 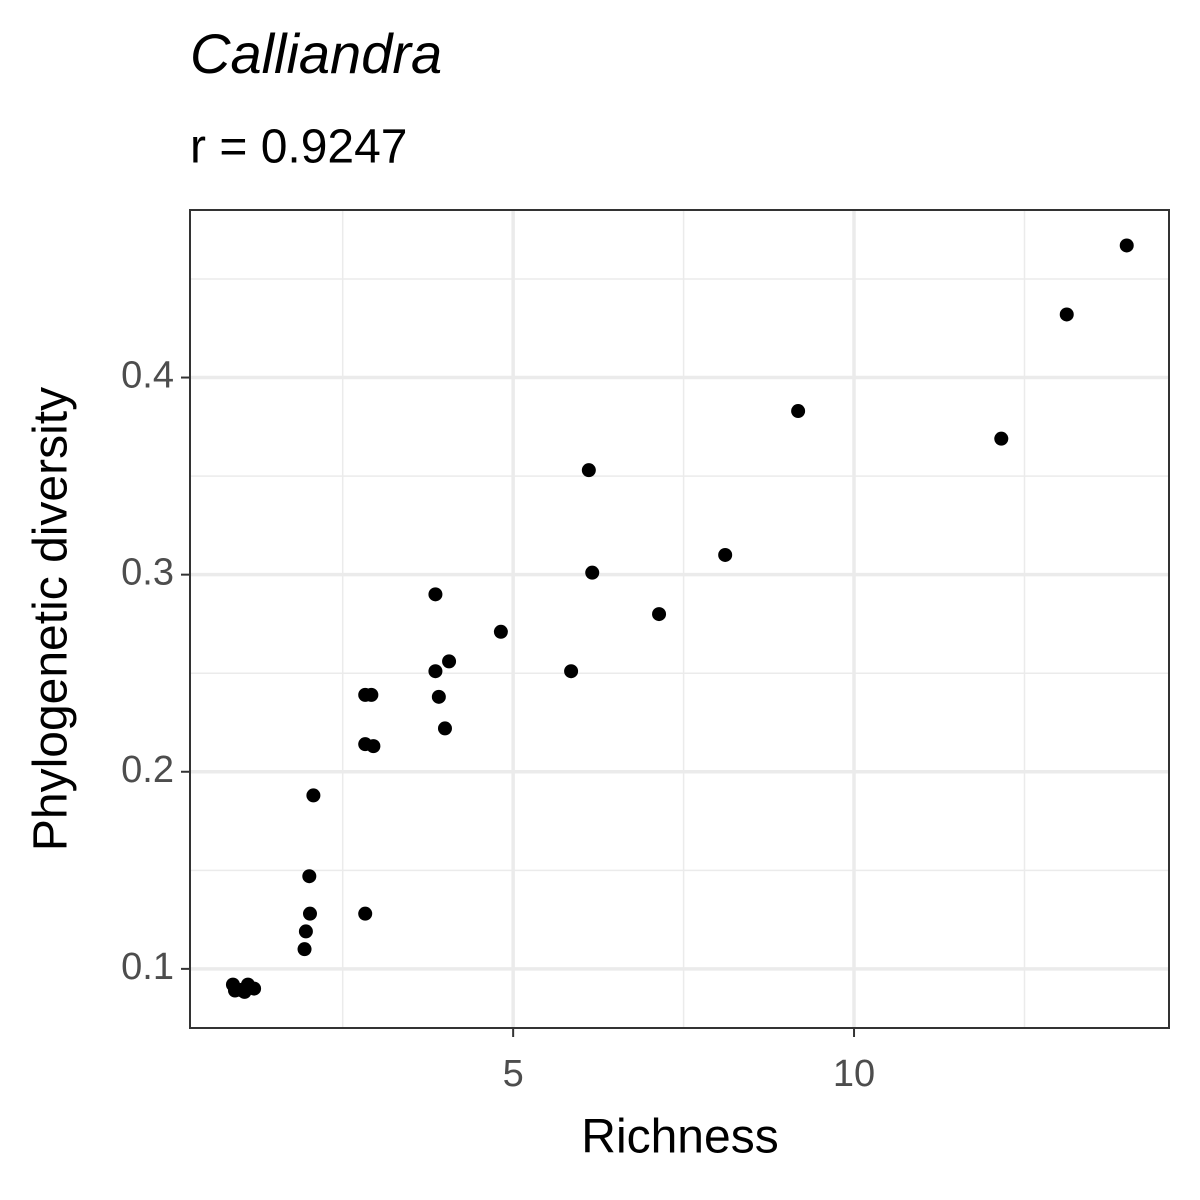 What do you see at coordinates (147, 770) in the screenshot?
I see `y-tick-label: 0.2` at bounding box center [147, 770].